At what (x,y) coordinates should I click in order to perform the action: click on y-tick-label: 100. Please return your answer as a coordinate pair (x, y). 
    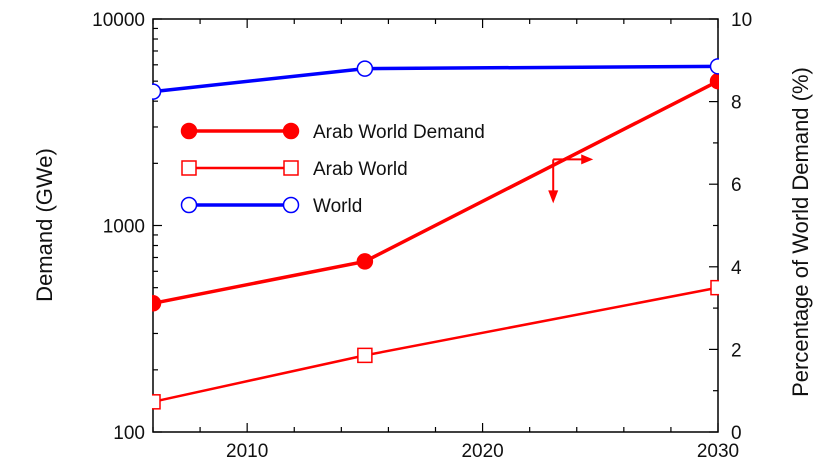
    Looking at the image, I should click on (129, 433).